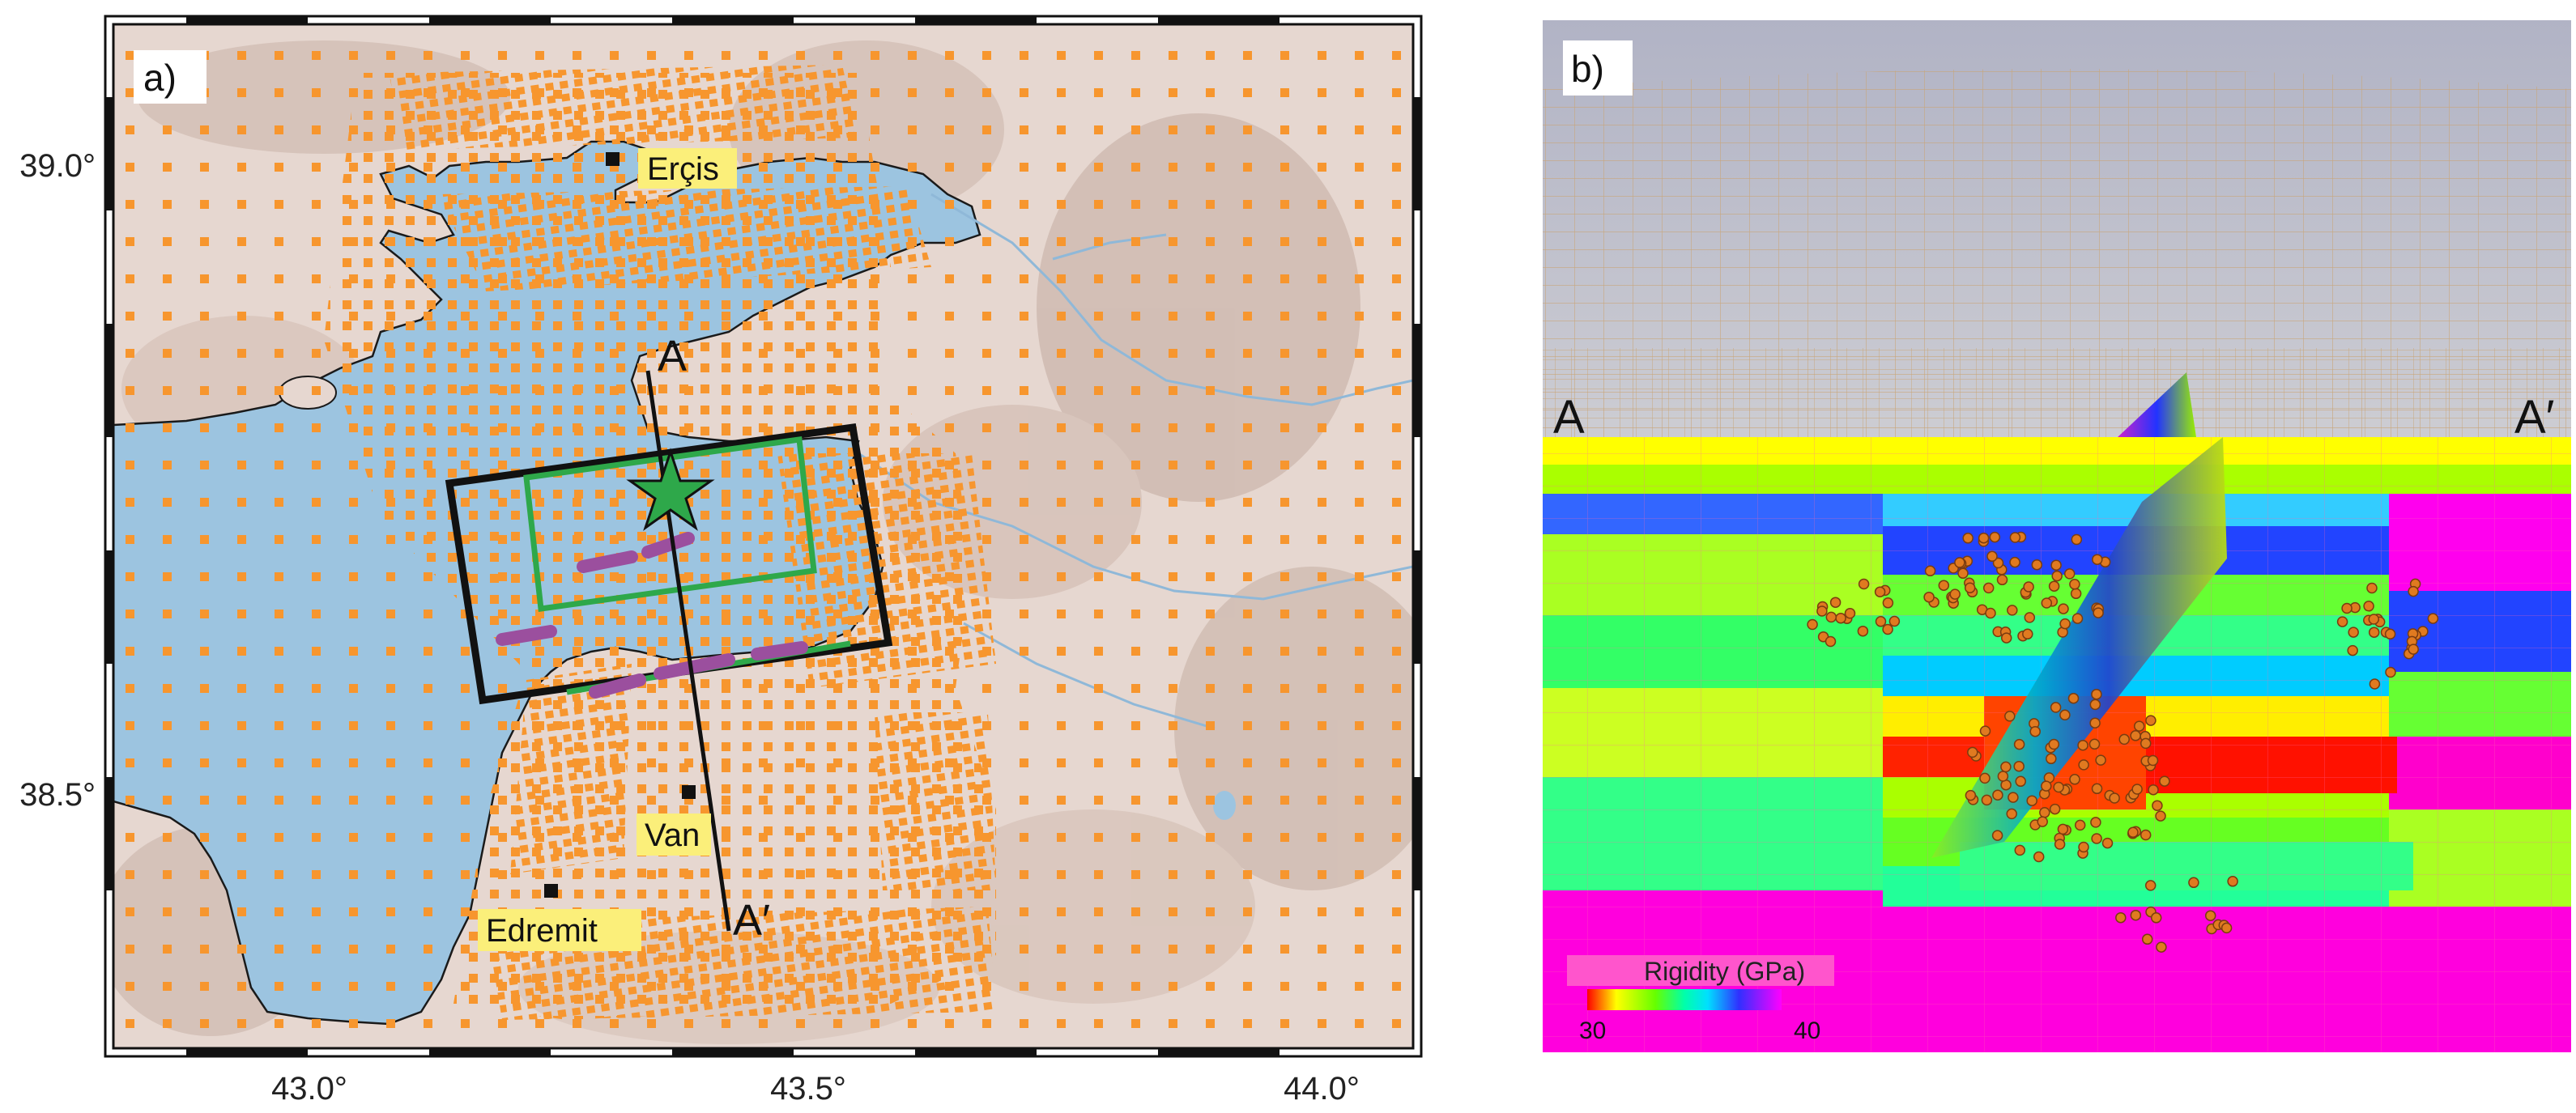 The image size is (2576, 1113). I want to click on place-name-edremit: Edremit, so click(542, 931).